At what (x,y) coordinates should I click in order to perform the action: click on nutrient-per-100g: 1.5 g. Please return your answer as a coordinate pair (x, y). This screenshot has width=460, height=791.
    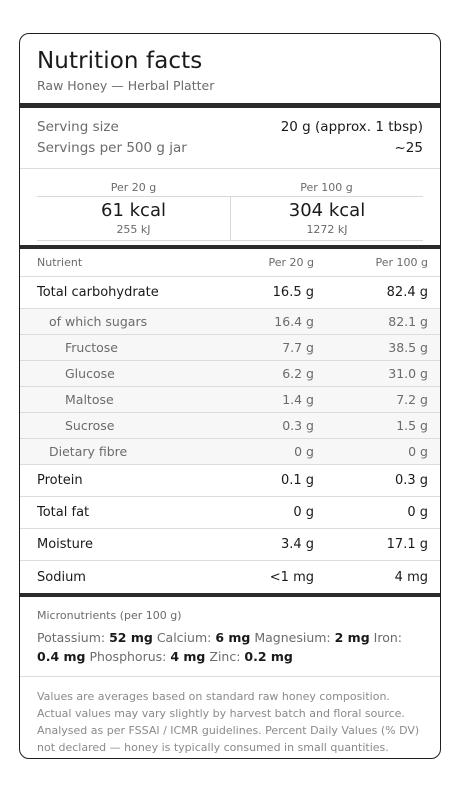
    Looking at the image, I should click on (412, 425).